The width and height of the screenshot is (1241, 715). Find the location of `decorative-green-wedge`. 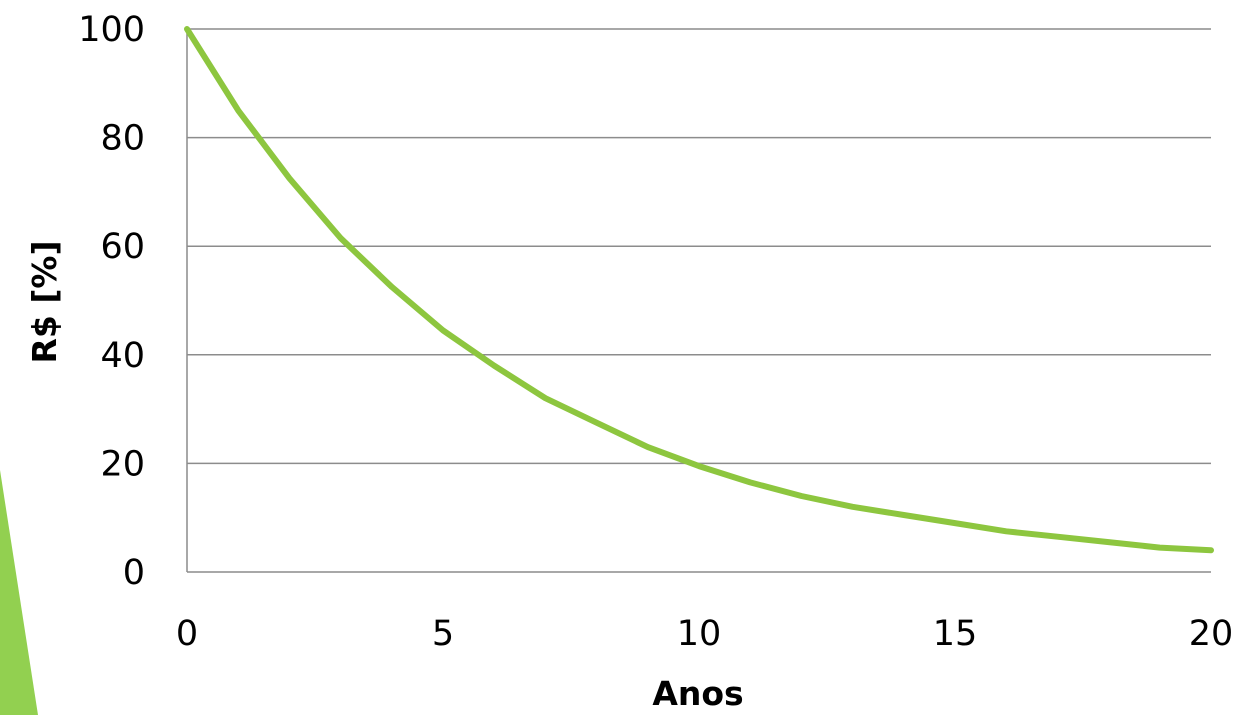

decorative-green-wedge is located at coordinates (19, 592).